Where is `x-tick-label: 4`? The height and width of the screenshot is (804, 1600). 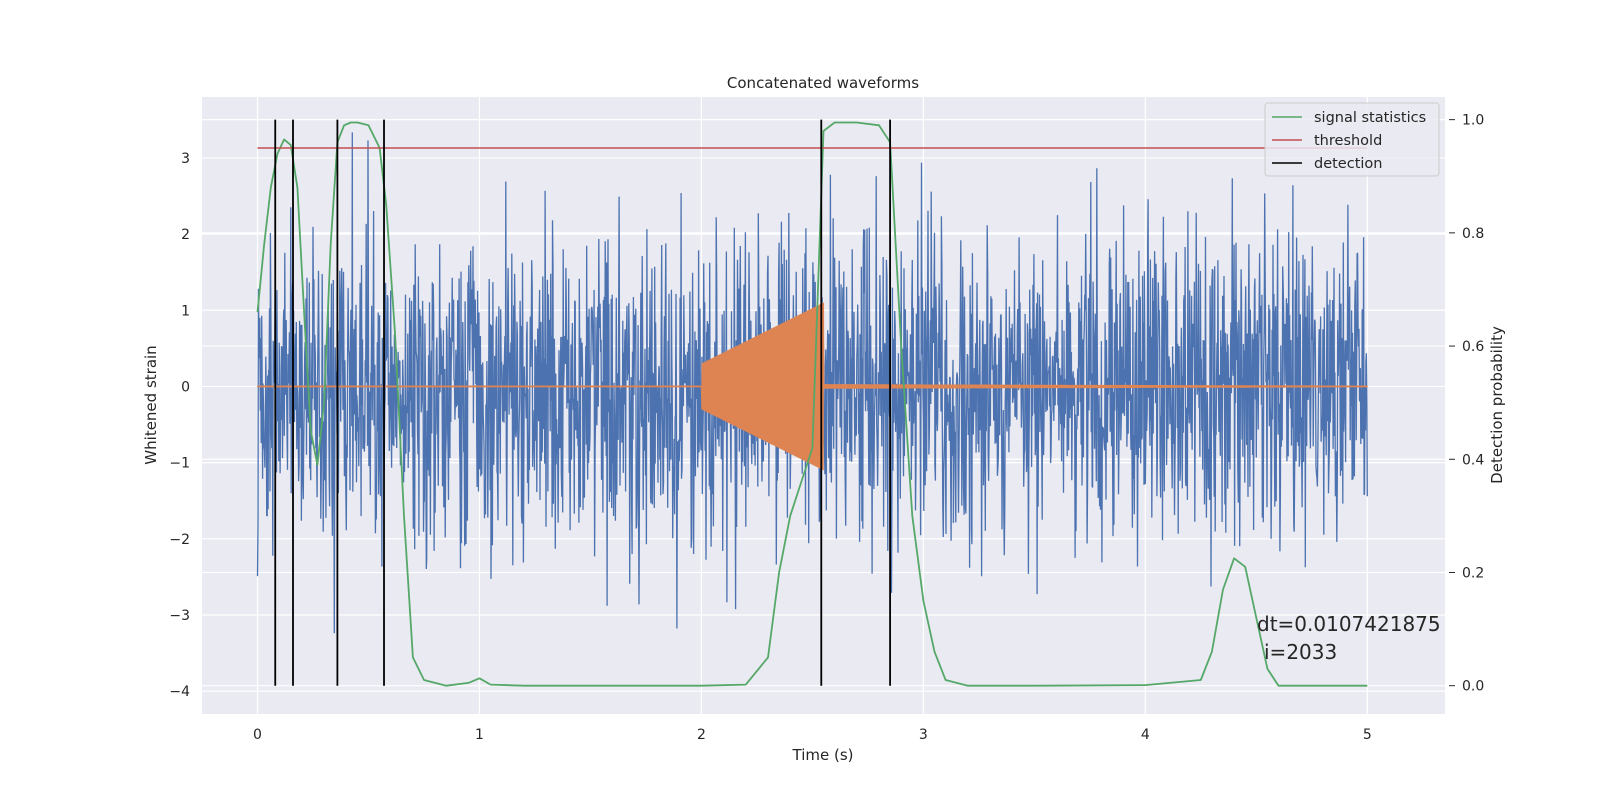 x-tick-label: 4 is located at coordinates (1145, 735).